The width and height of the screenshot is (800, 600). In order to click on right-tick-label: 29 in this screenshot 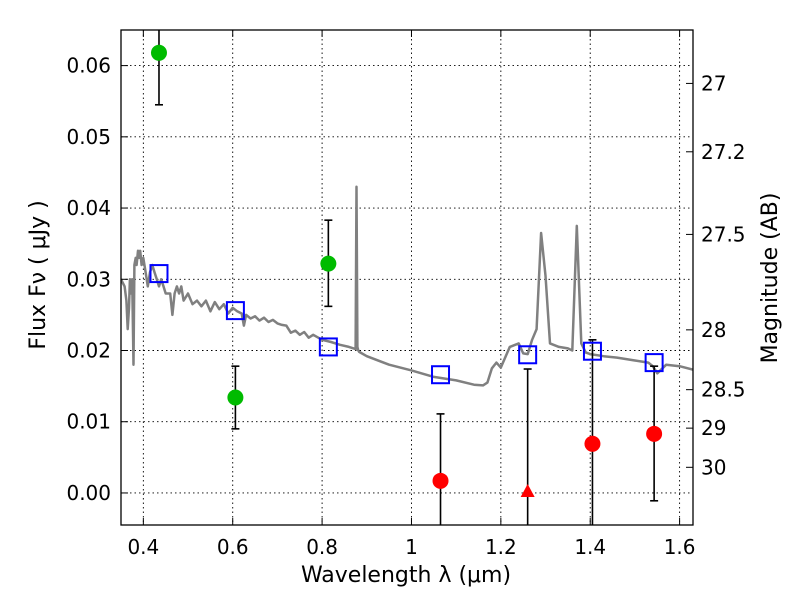, I will do `click(713, 428)`.